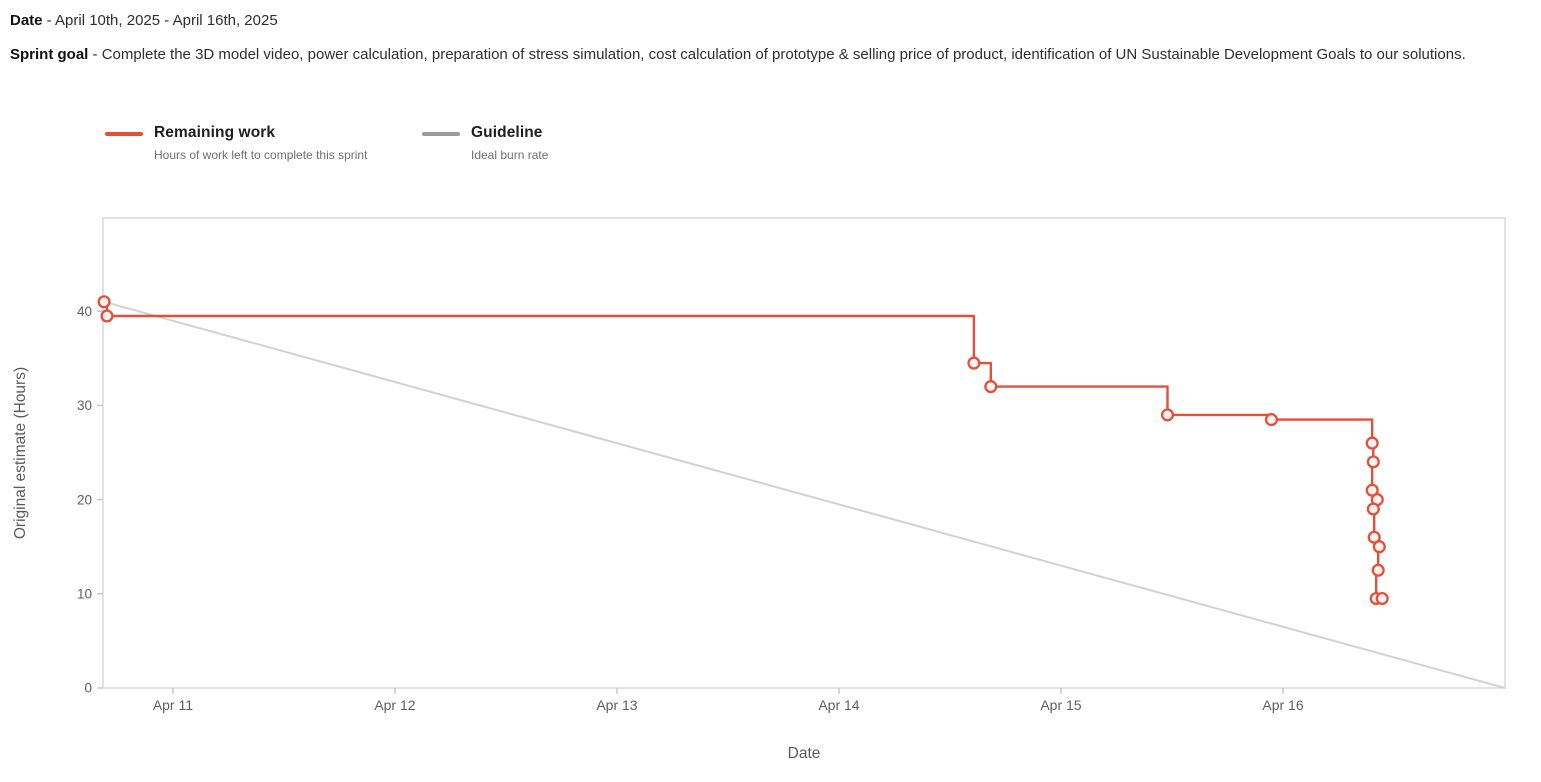  What do you see at coordinates (507, 132) in the screenshot?
I see `legend-title-guideline: Guideline` at bounding box center [507, 132].